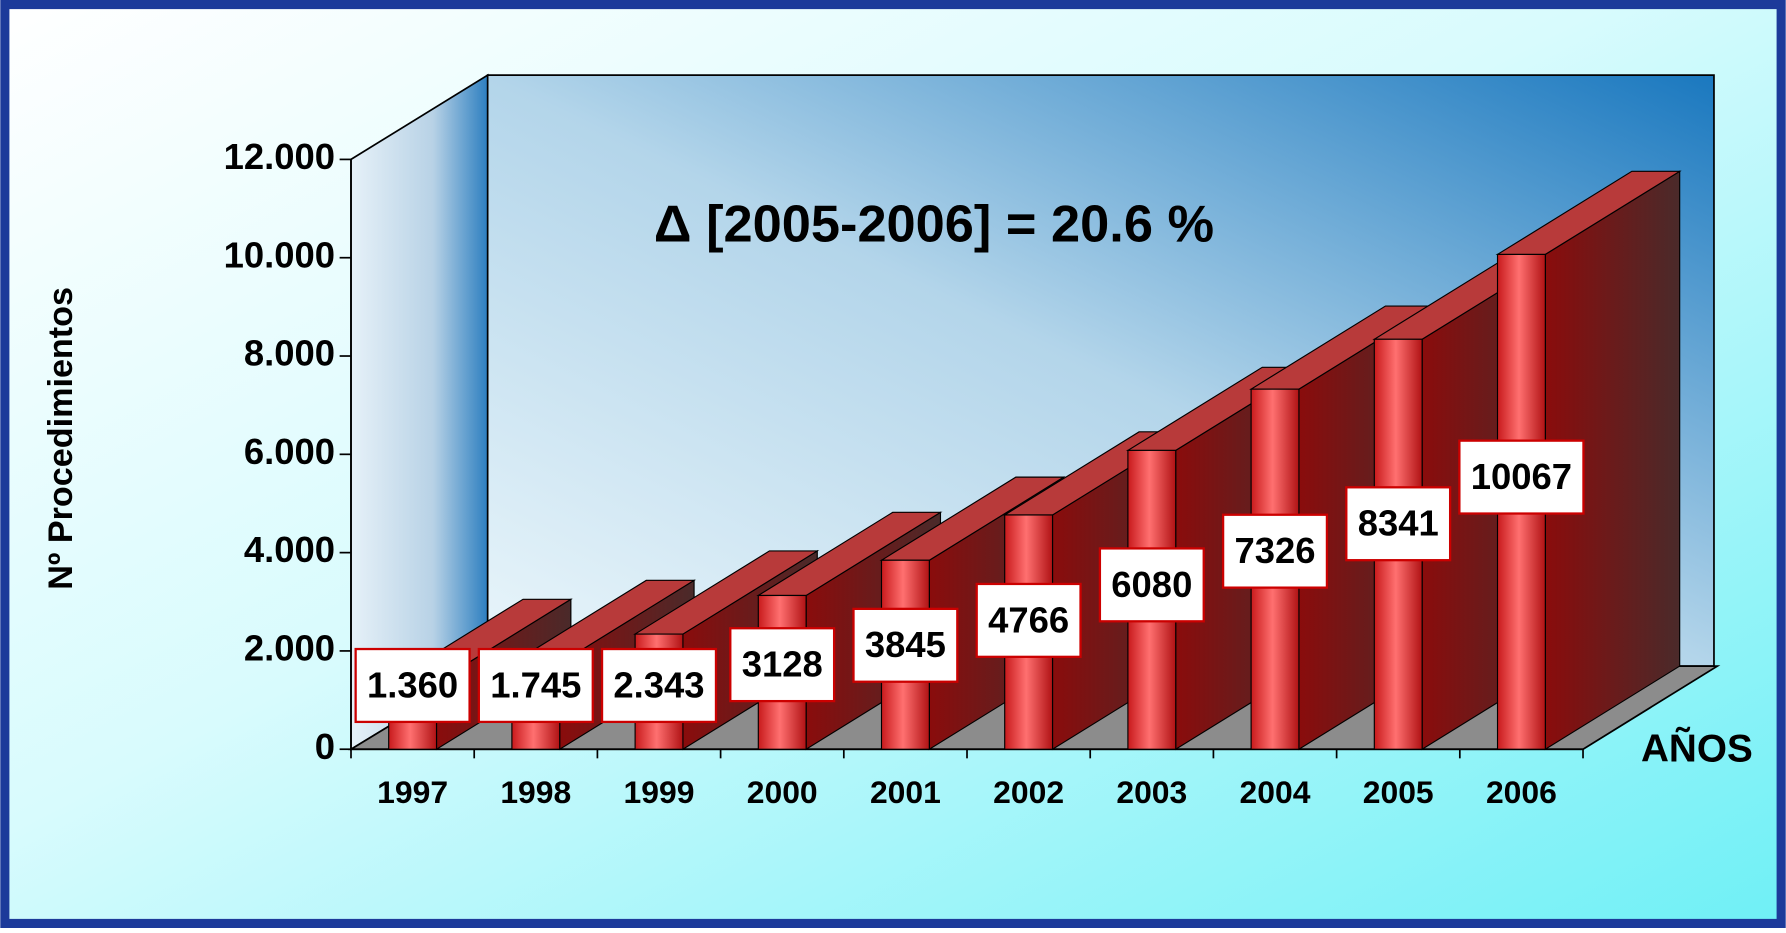  I want to click on y-tick-label: 6.000, so click(289, 451).